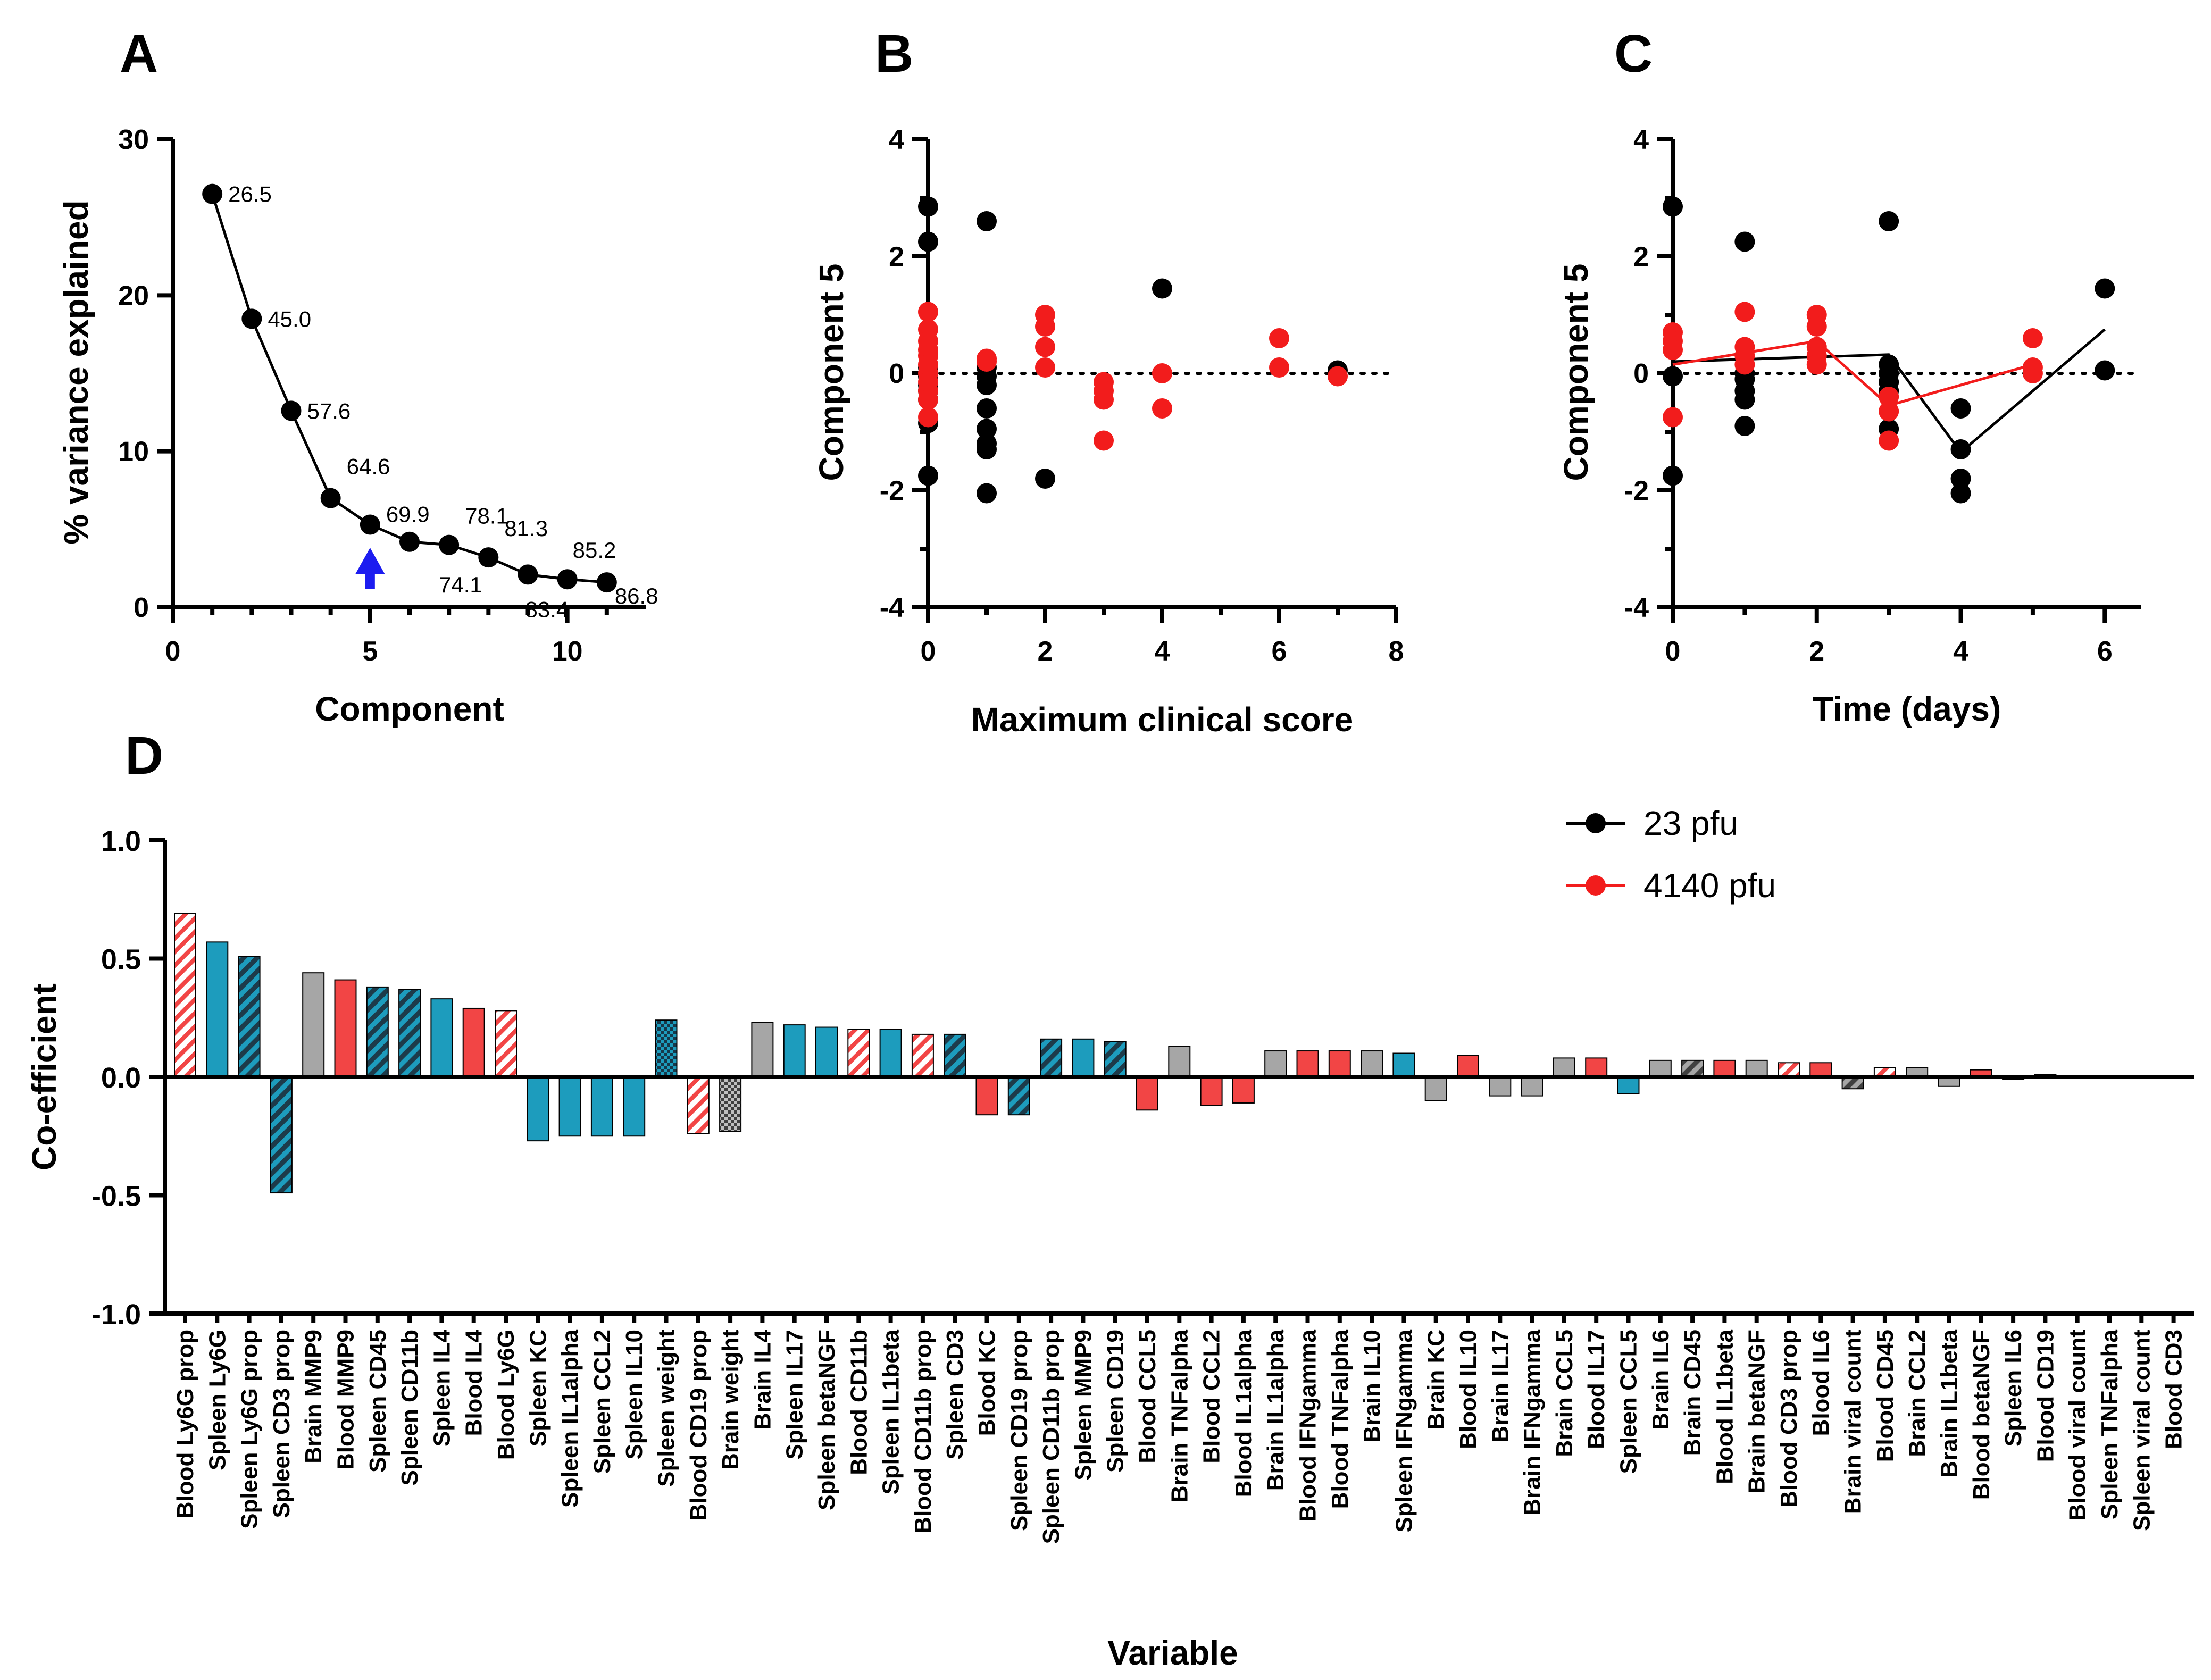 The width and height of the screenshot is (2211, 1680). What do you see at coordinates (1960, 651) in the screenshot?
I see `c-x-tick-label: 4` at bounding box center [1960, 651].